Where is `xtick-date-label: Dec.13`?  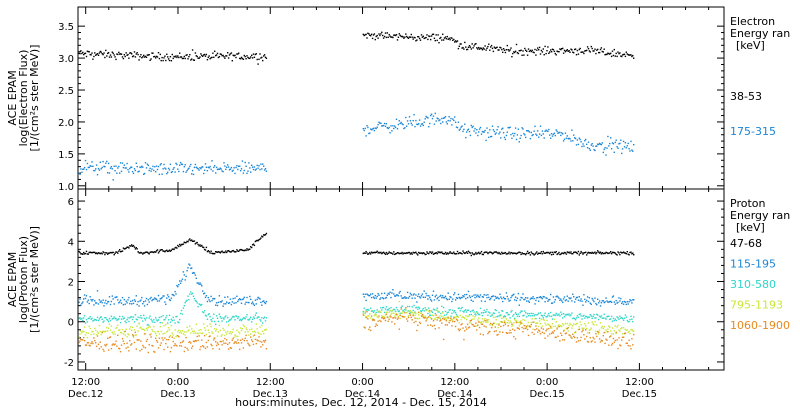
xtick-date-label: Dec.13 is located at coordinates (270, 394).